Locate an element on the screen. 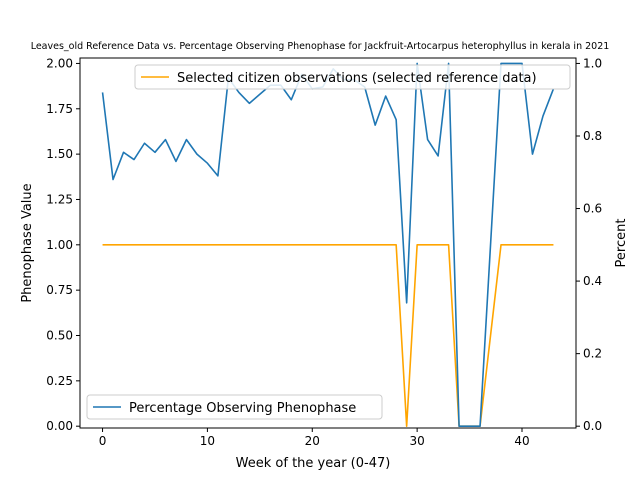 The height and width of the screenshot is (480, 640). y-left-tick-label: 1.25 is located at coordinates (59, 199).